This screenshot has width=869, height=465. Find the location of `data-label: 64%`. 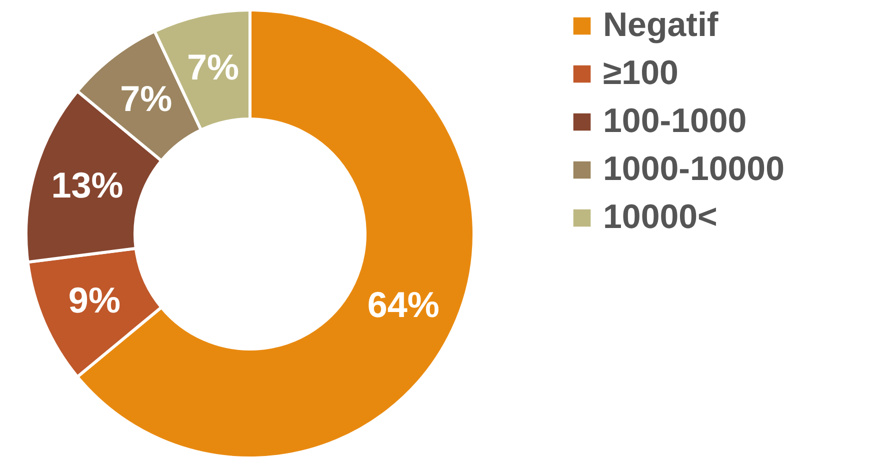

data-label: 64% is located at coordinates (403, 305).